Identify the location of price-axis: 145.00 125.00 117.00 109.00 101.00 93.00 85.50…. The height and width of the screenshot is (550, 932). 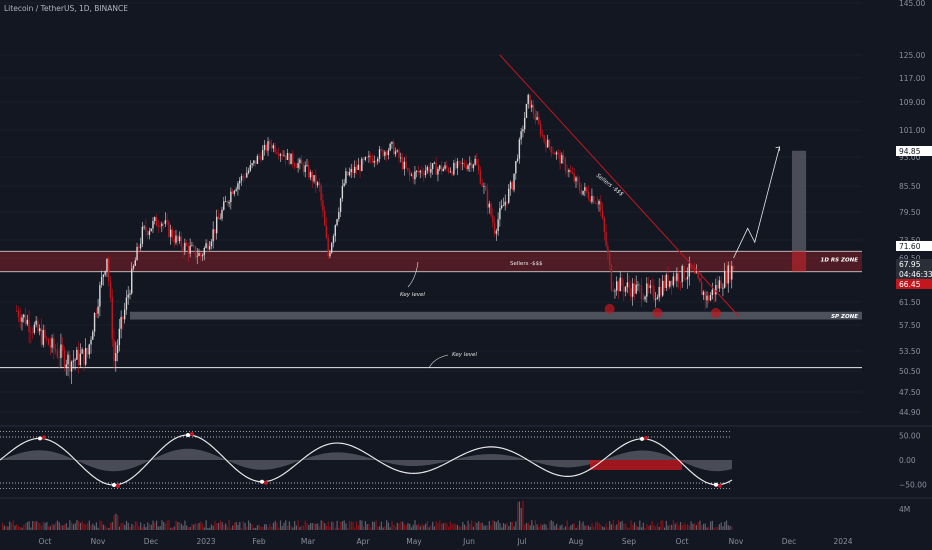
(914, 208).